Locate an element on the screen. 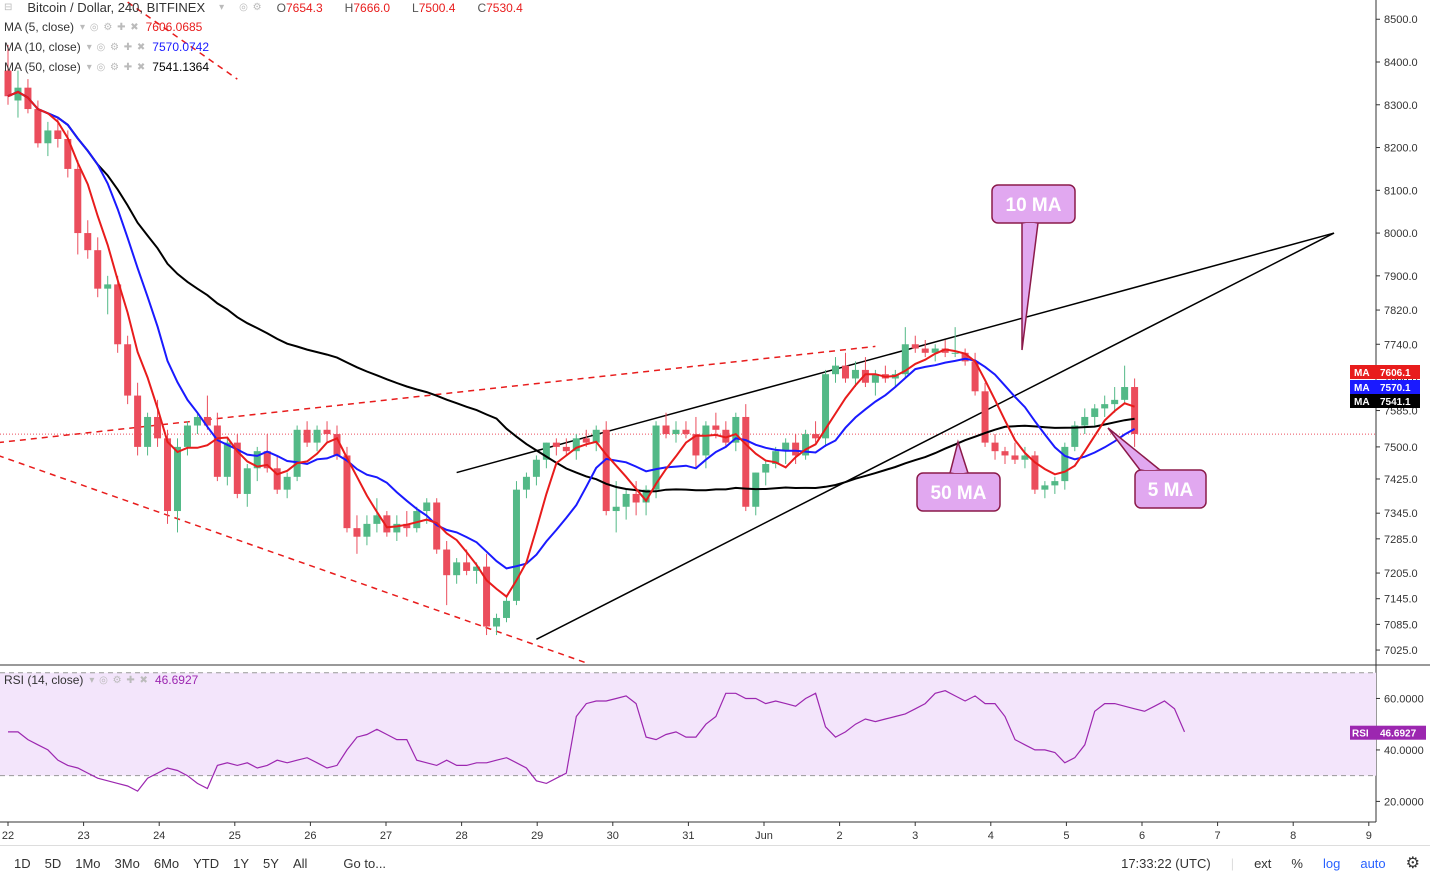 Image resolution: width=1430 pixels, height=880 pixels. ma10-legend: MA (10, close) ▾ ◎ ⚙ ✚ ✖ 7570.0742 is located at coordinates (106, 47).